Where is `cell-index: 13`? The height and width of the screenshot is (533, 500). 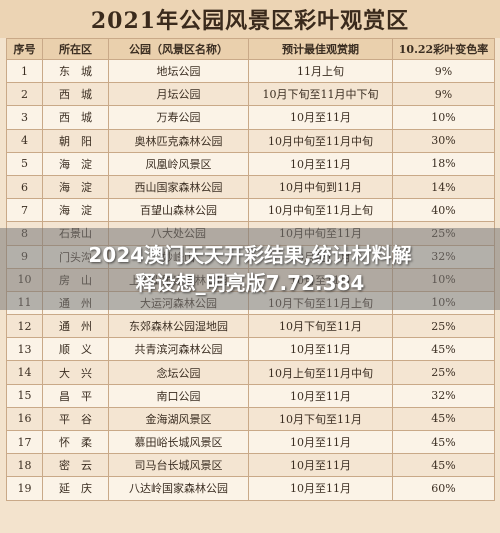 cell-index: 13 is located at coordinates (24, 349).